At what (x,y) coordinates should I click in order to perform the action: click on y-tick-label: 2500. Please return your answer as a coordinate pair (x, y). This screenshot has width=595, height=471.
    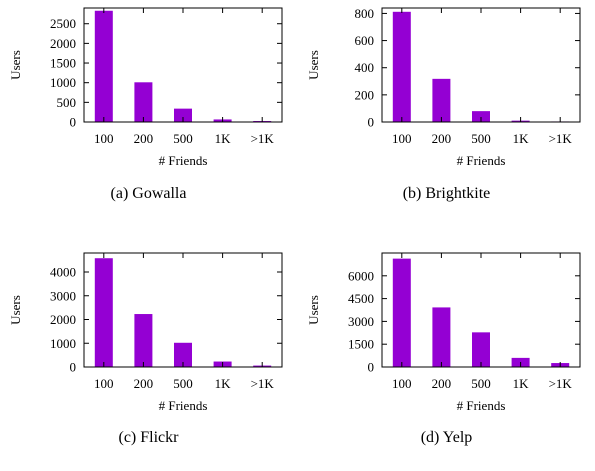
    Looking at the image, I should click on (63, 23).